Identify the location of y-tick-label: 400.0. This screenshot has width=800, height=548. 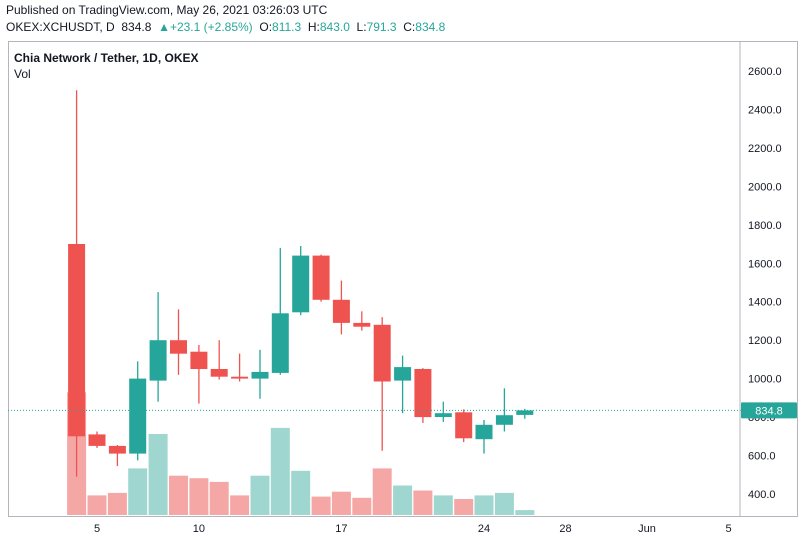
(762, 495).